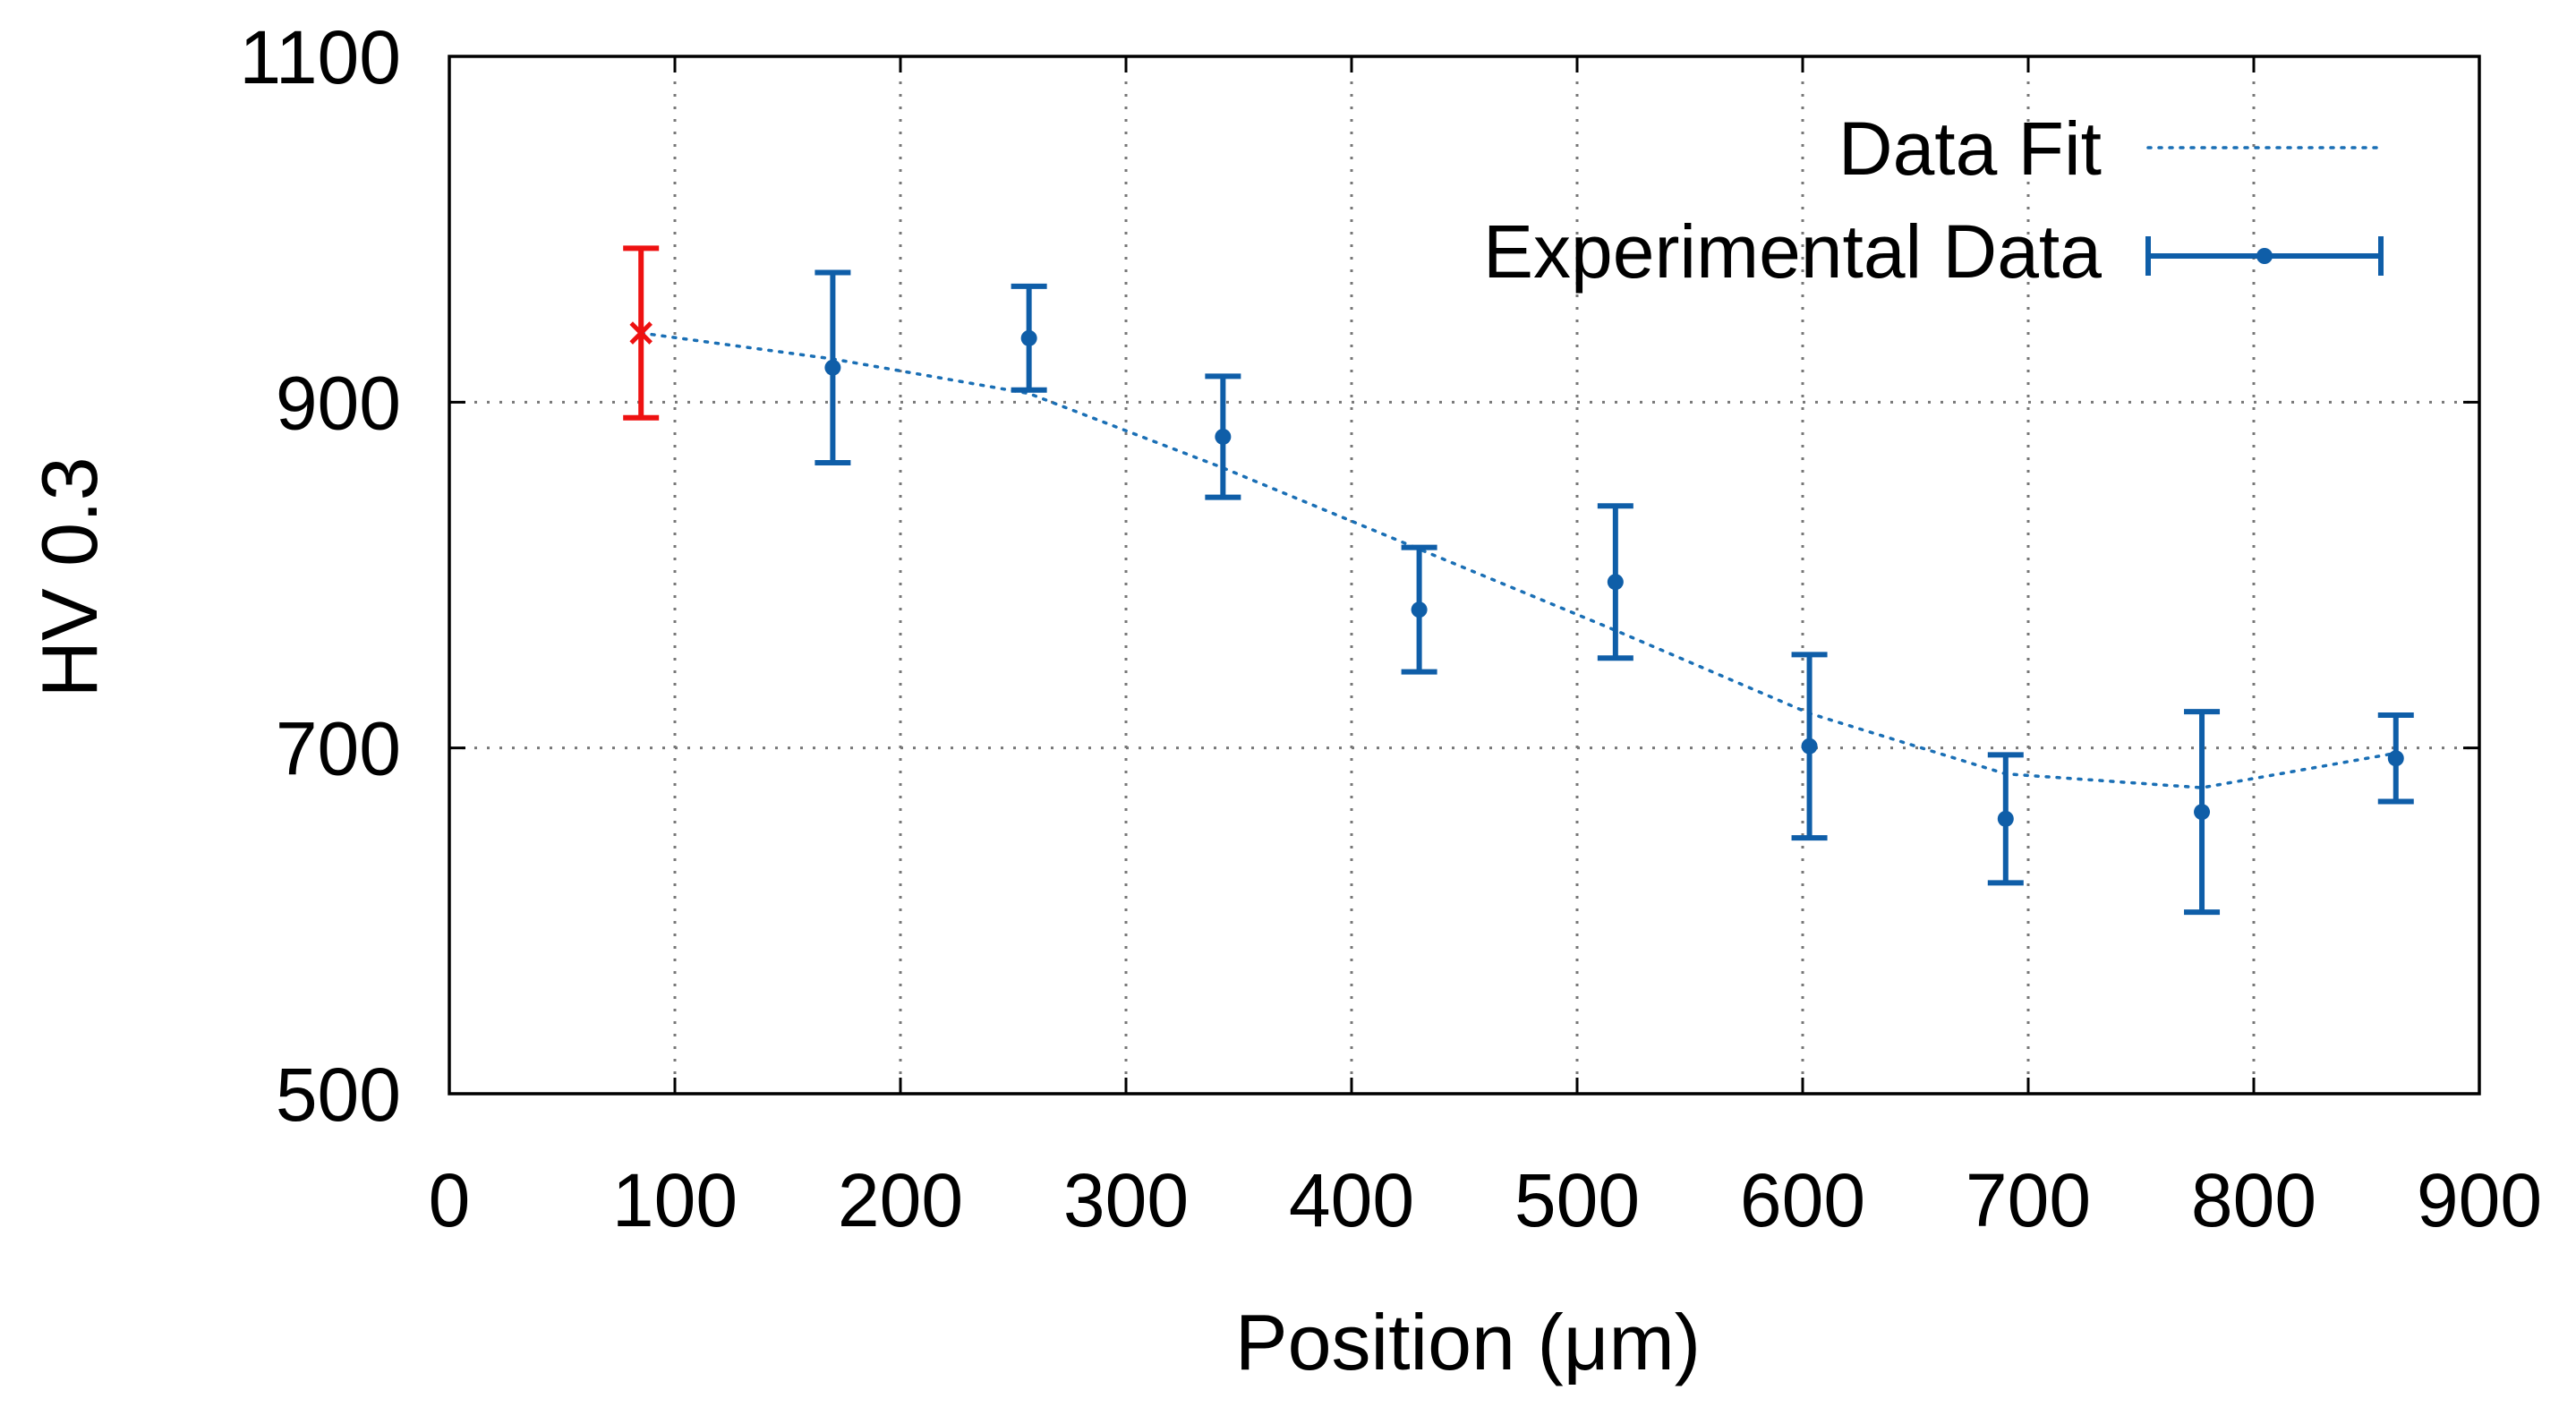  I want to click on y-tick-label-3: 1100, so click(320, 57).